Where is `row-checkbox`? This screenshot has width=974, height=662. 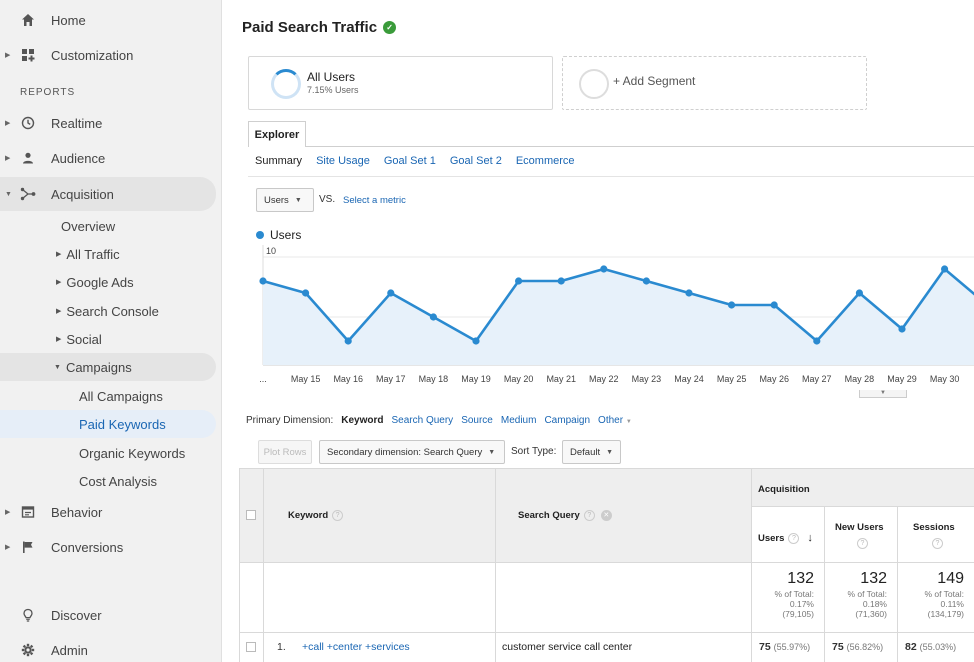
row-checkbox is located at coordinates (251, 647).